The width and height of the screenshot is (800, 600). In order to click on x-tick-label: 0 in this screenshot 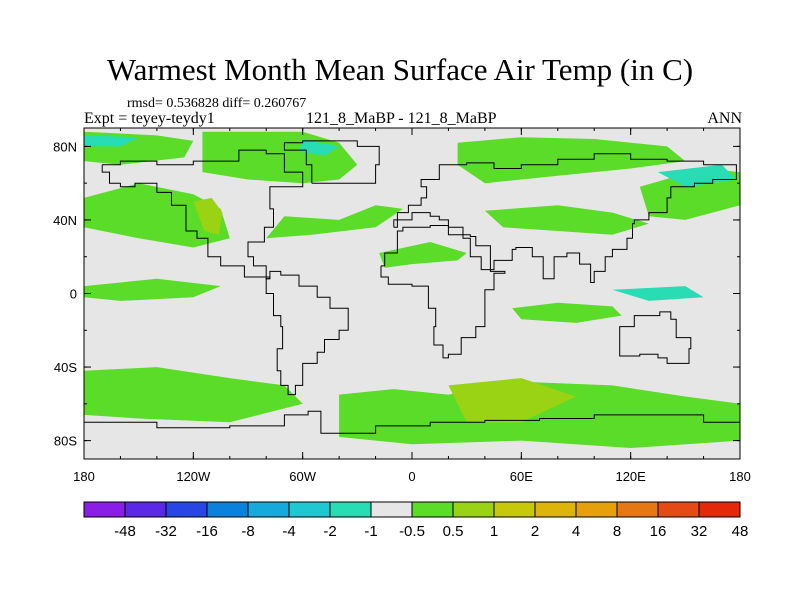, I will do `click(411, 476)`.